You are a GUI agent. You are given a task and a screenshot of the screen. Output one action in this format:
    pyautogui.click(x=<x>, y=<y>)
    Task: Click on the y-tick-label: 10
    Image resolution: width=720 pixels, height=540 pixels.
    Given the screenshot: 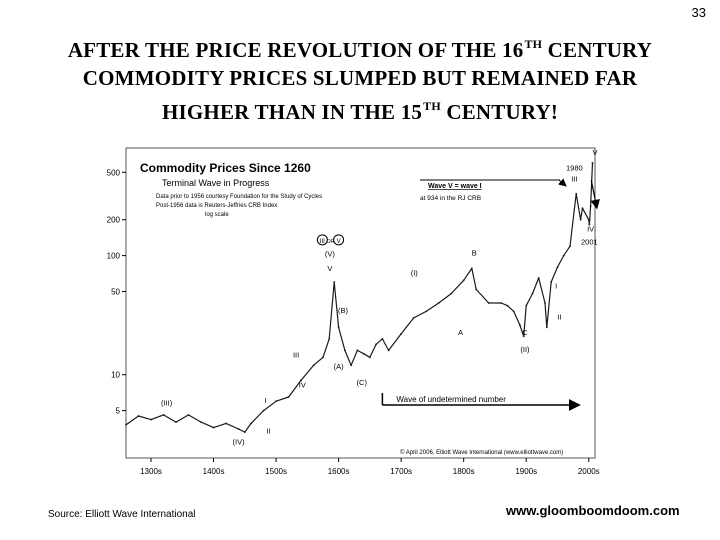 What is the action you would take?
    pyautogui.click(x=115, y=375)
    